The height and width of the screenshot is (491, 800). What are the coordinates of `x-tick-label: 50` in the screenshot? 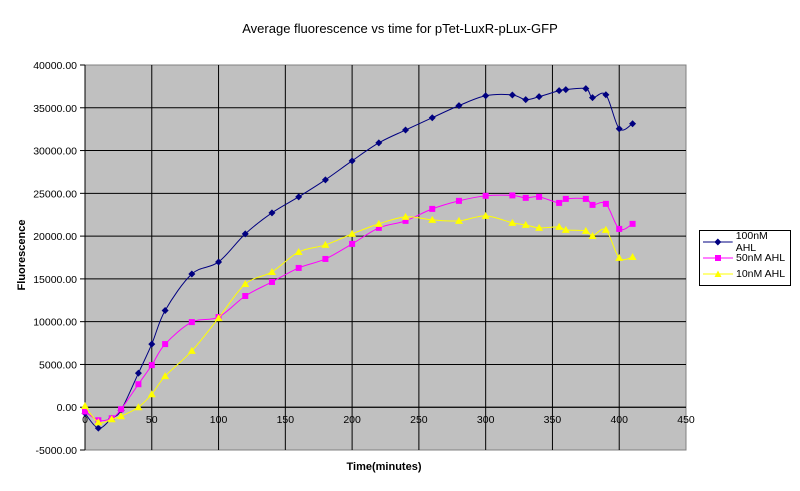 It's located at (152, 420).